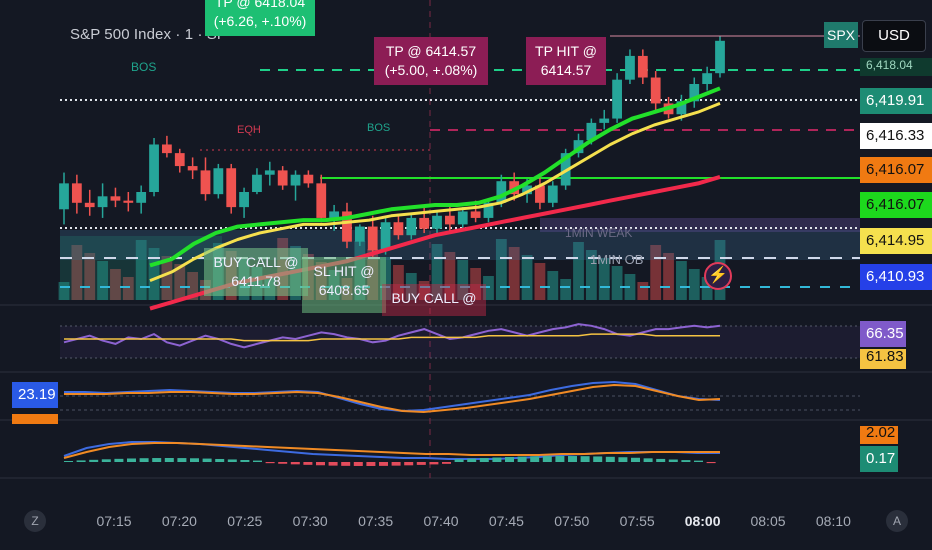 This screenshot has width=932, height=550. Describe the element at coordinates (245, 521) in the screenshot. I see `time-tick: 07:25` at that location.